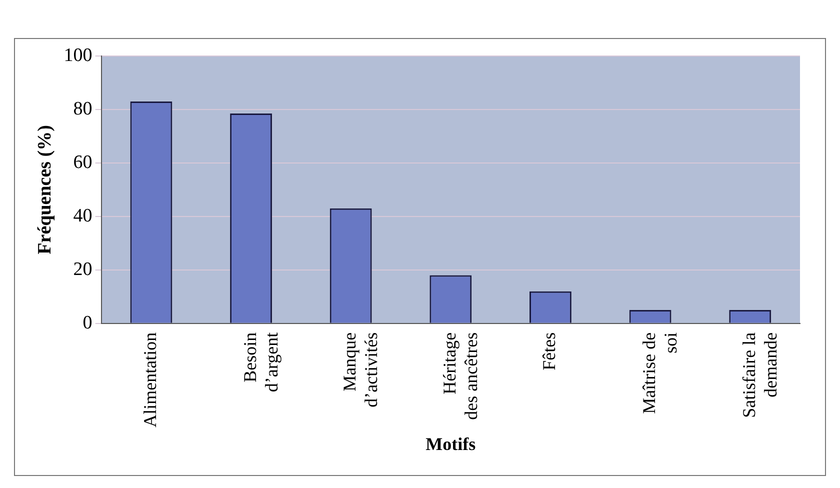  Describe the element at coordinates (261, 362) in the screenshot. I see `x-tick-label: Besoin d’argent` at that location.